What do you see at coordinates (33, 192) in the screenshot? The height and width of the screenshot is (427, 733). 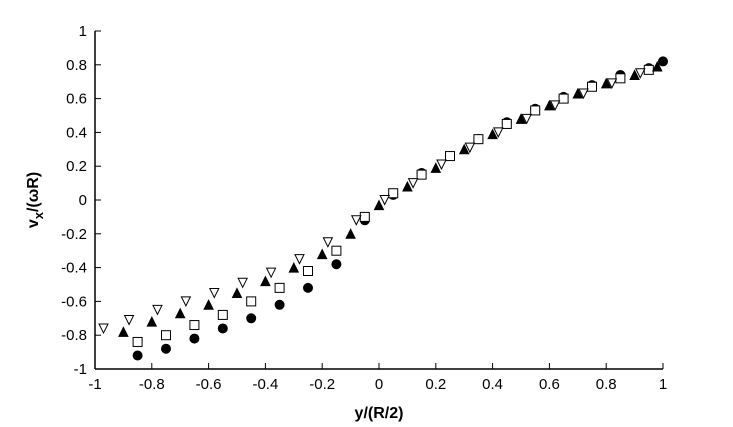 I see `y-label-rest: /(ωR)` at bounding box center [33, 192].